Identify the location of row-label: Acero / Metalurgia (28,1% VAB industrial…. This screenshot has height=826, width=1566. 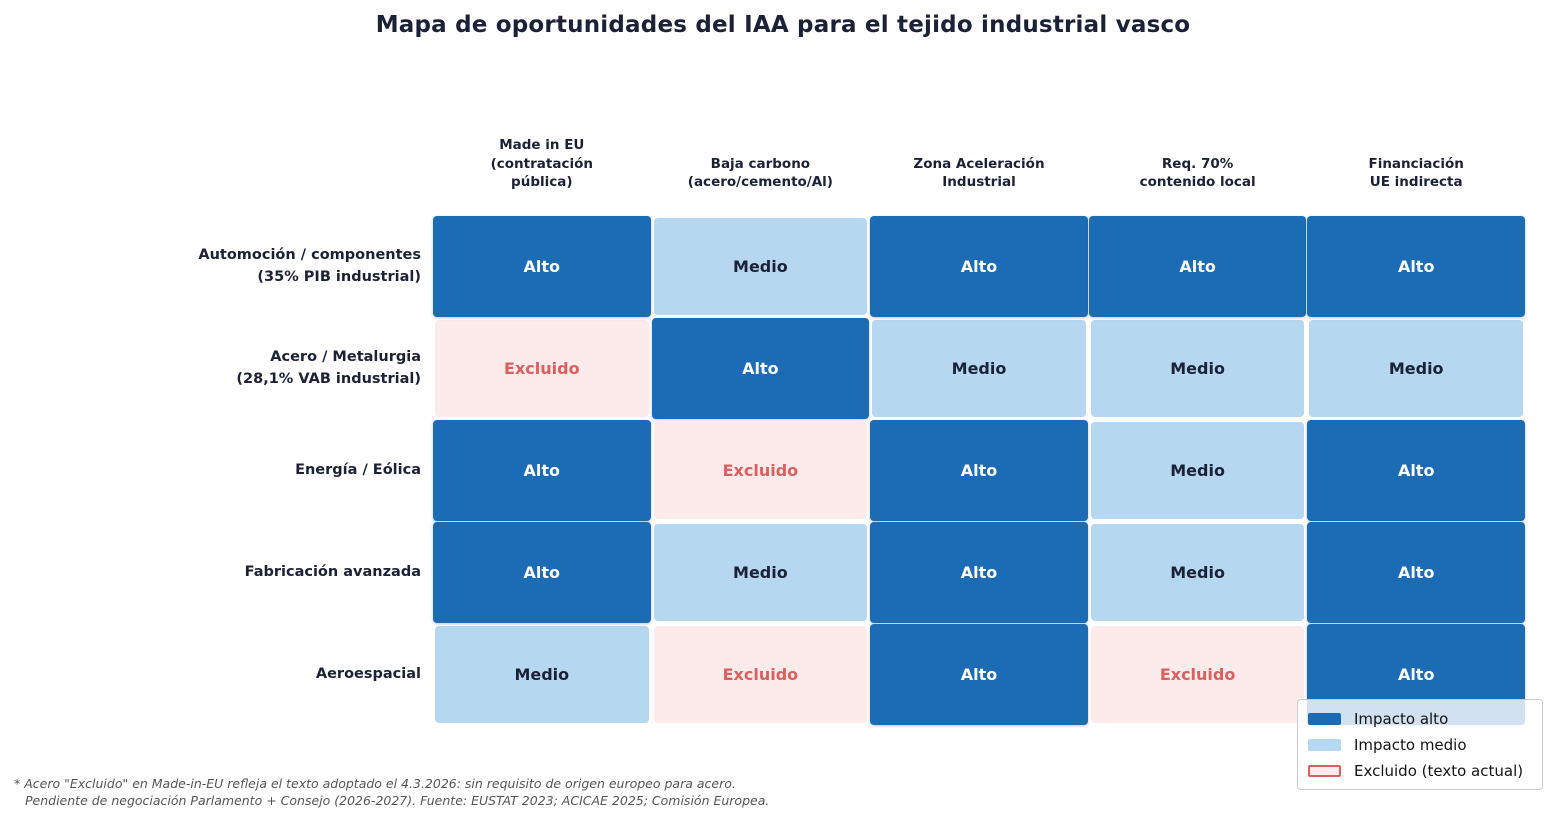
(328, 368).